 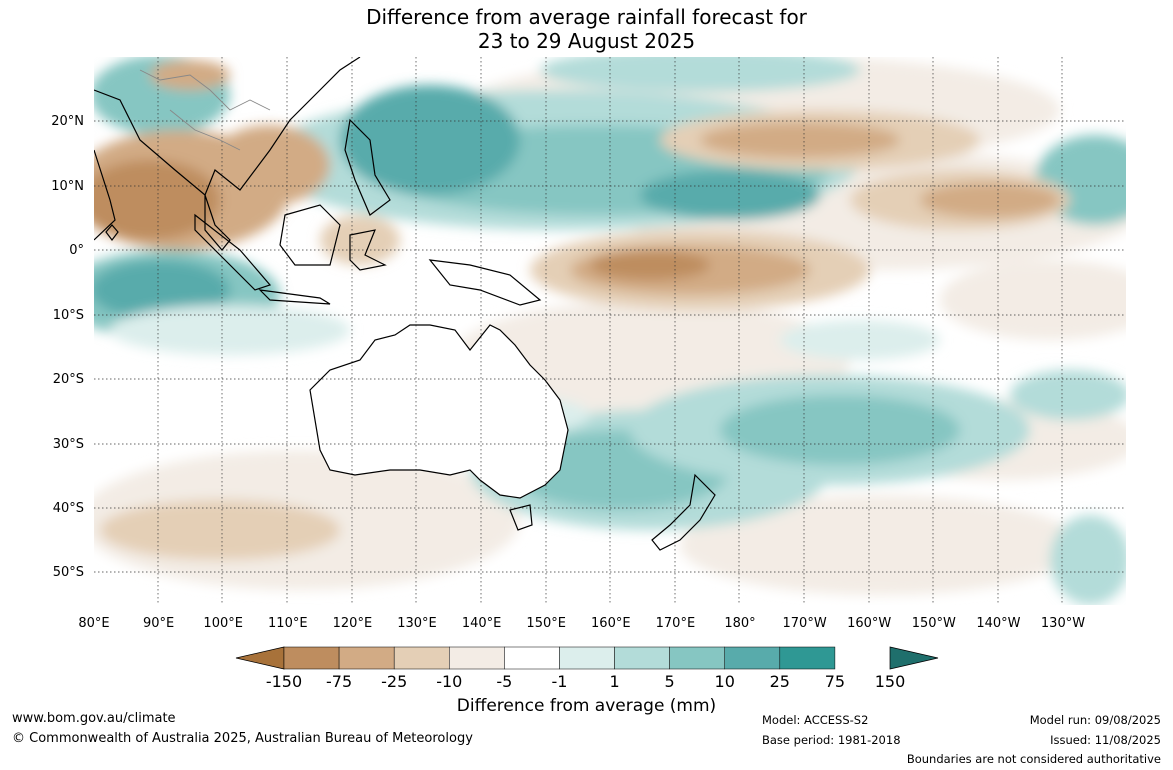 What do you see at coordinates (835, 681) in the screenshot?
I see `colorbar-tick-label: 75` at bounding box center [835, 681].